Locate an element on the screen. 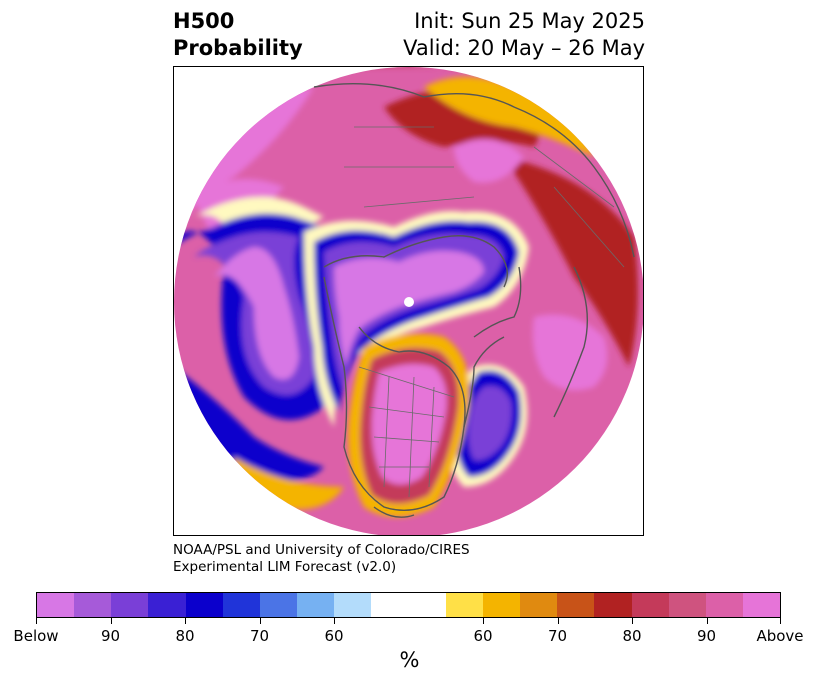 This screenshot has height=686, width=819. border-states-vertical is located at coordinates (409, 437).